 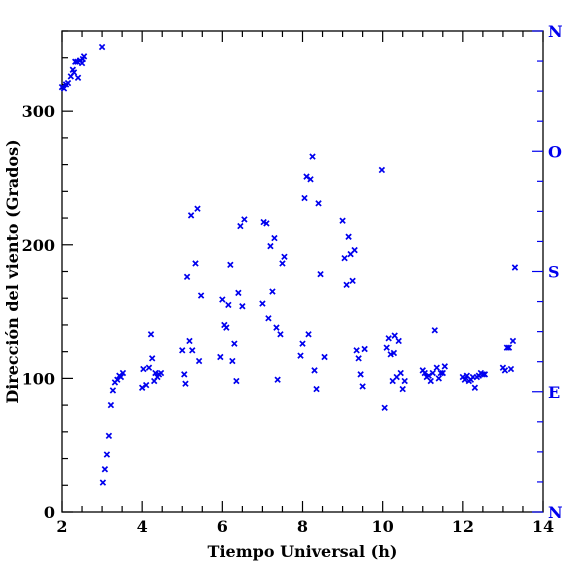 What do you see at coordinates (302, 526) in the screenshot?
I see `x-tick-label: 8` at bounding box center [302, 526].